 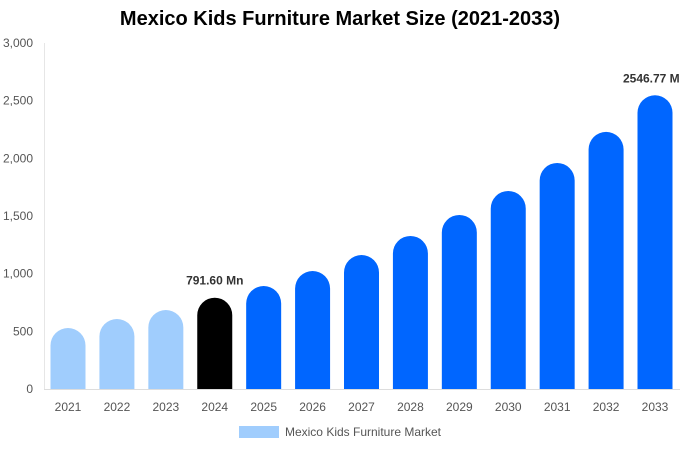 I want to click on x-tick-label: 2023, so click(x=165, y=407).